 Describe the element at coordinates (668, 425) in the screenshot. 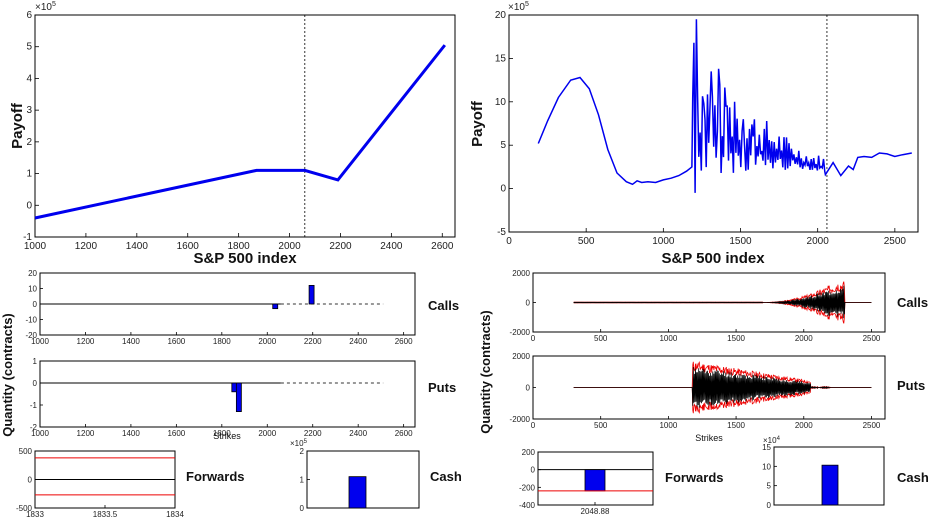

I see `right-puts-x-tick-label: 1000` at that location.